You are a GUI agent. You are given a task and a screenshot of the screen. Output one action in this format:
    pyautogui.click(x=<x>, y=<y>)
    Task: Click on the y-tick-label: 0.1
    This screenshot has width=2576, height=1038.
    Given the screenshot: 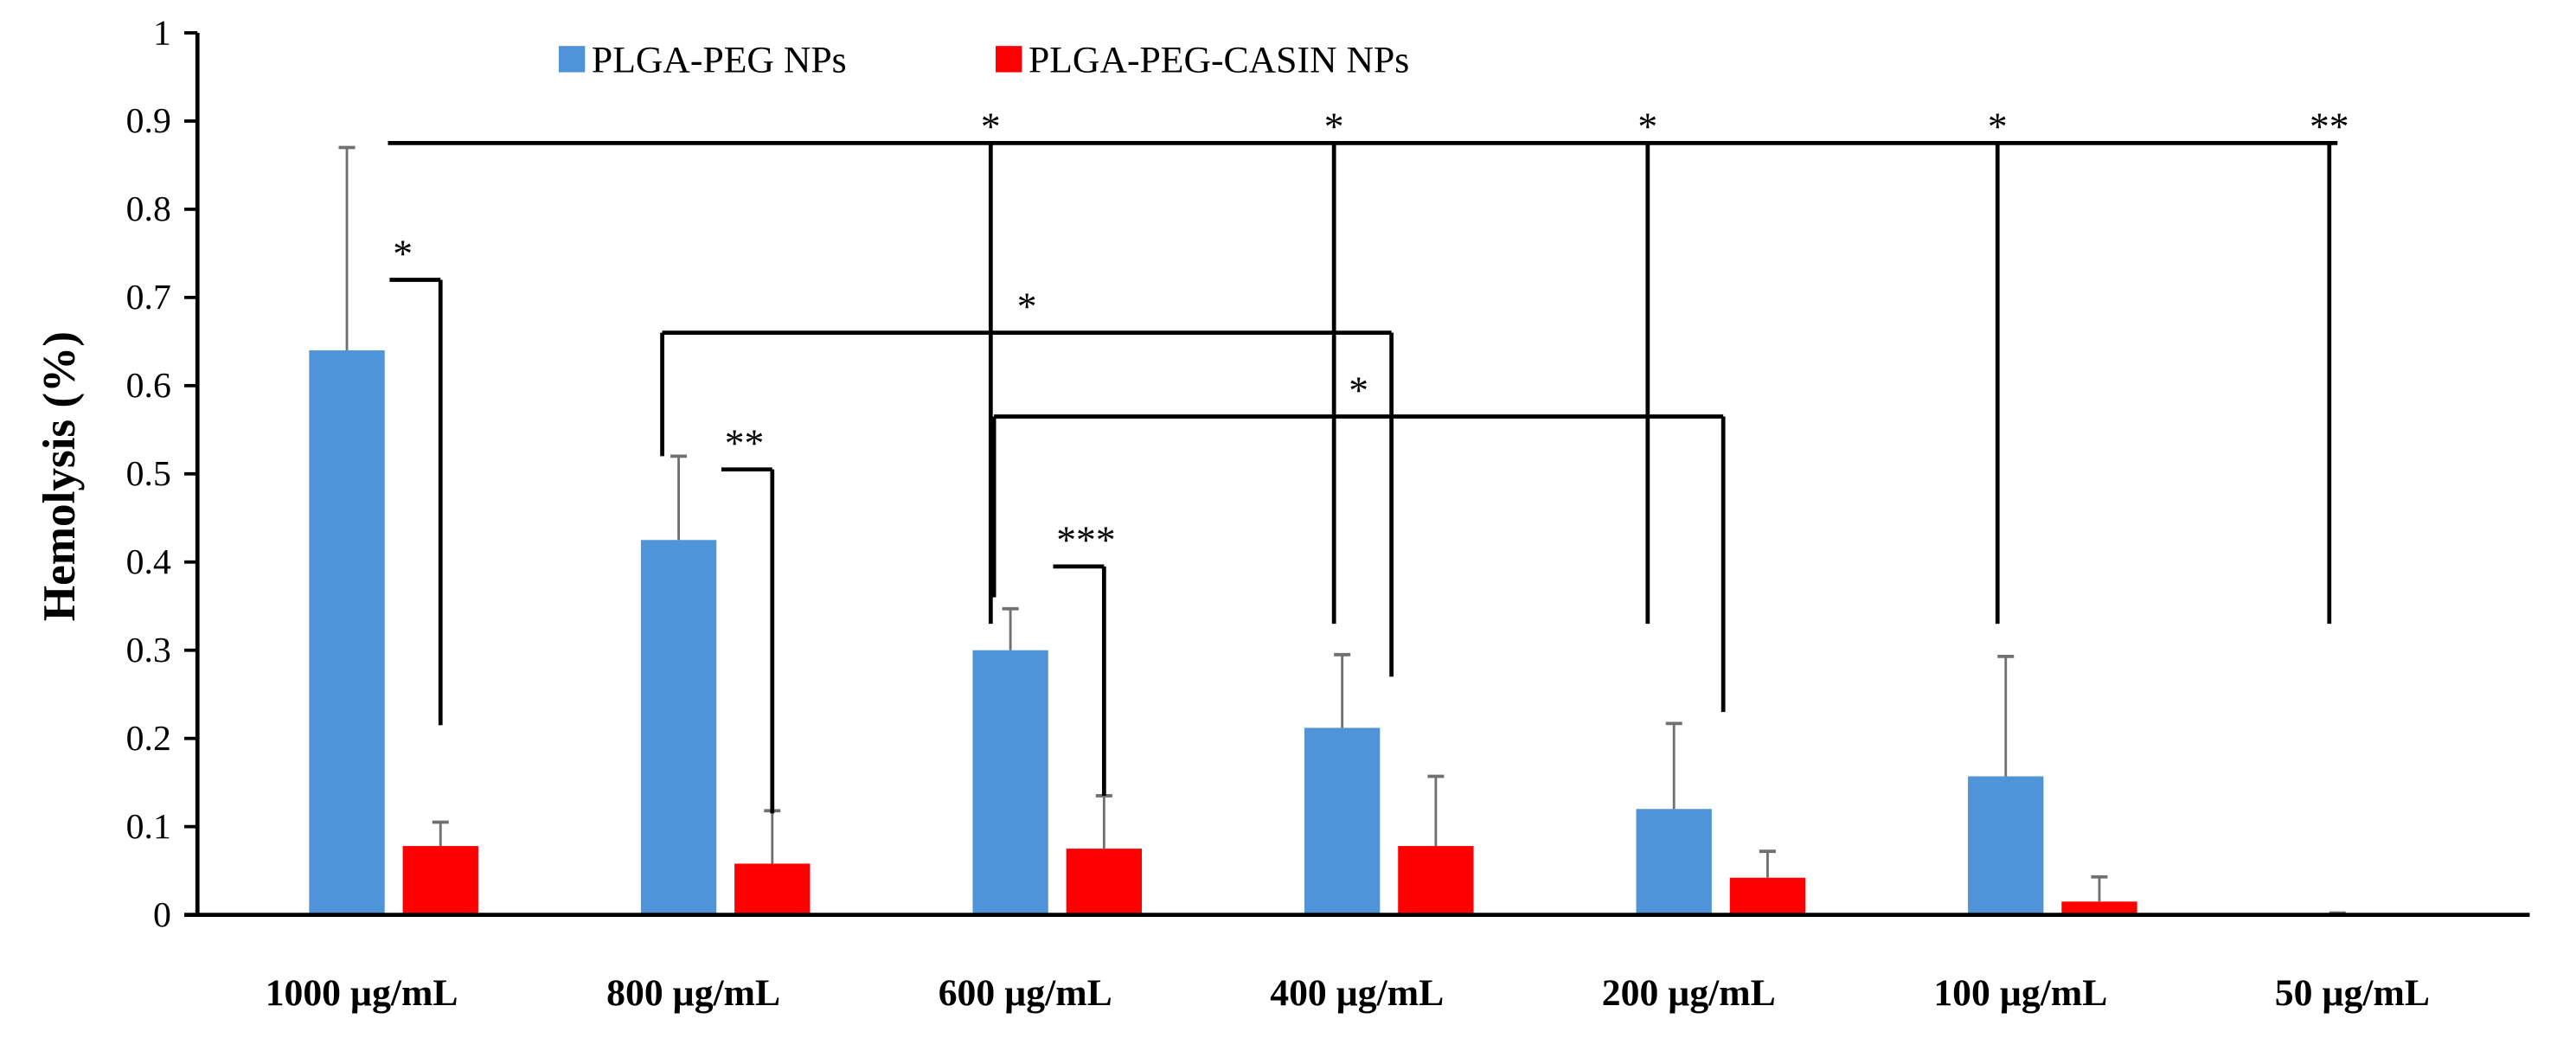 What is the action you would take?
    pyautogui.click(x=148, y=827)
    